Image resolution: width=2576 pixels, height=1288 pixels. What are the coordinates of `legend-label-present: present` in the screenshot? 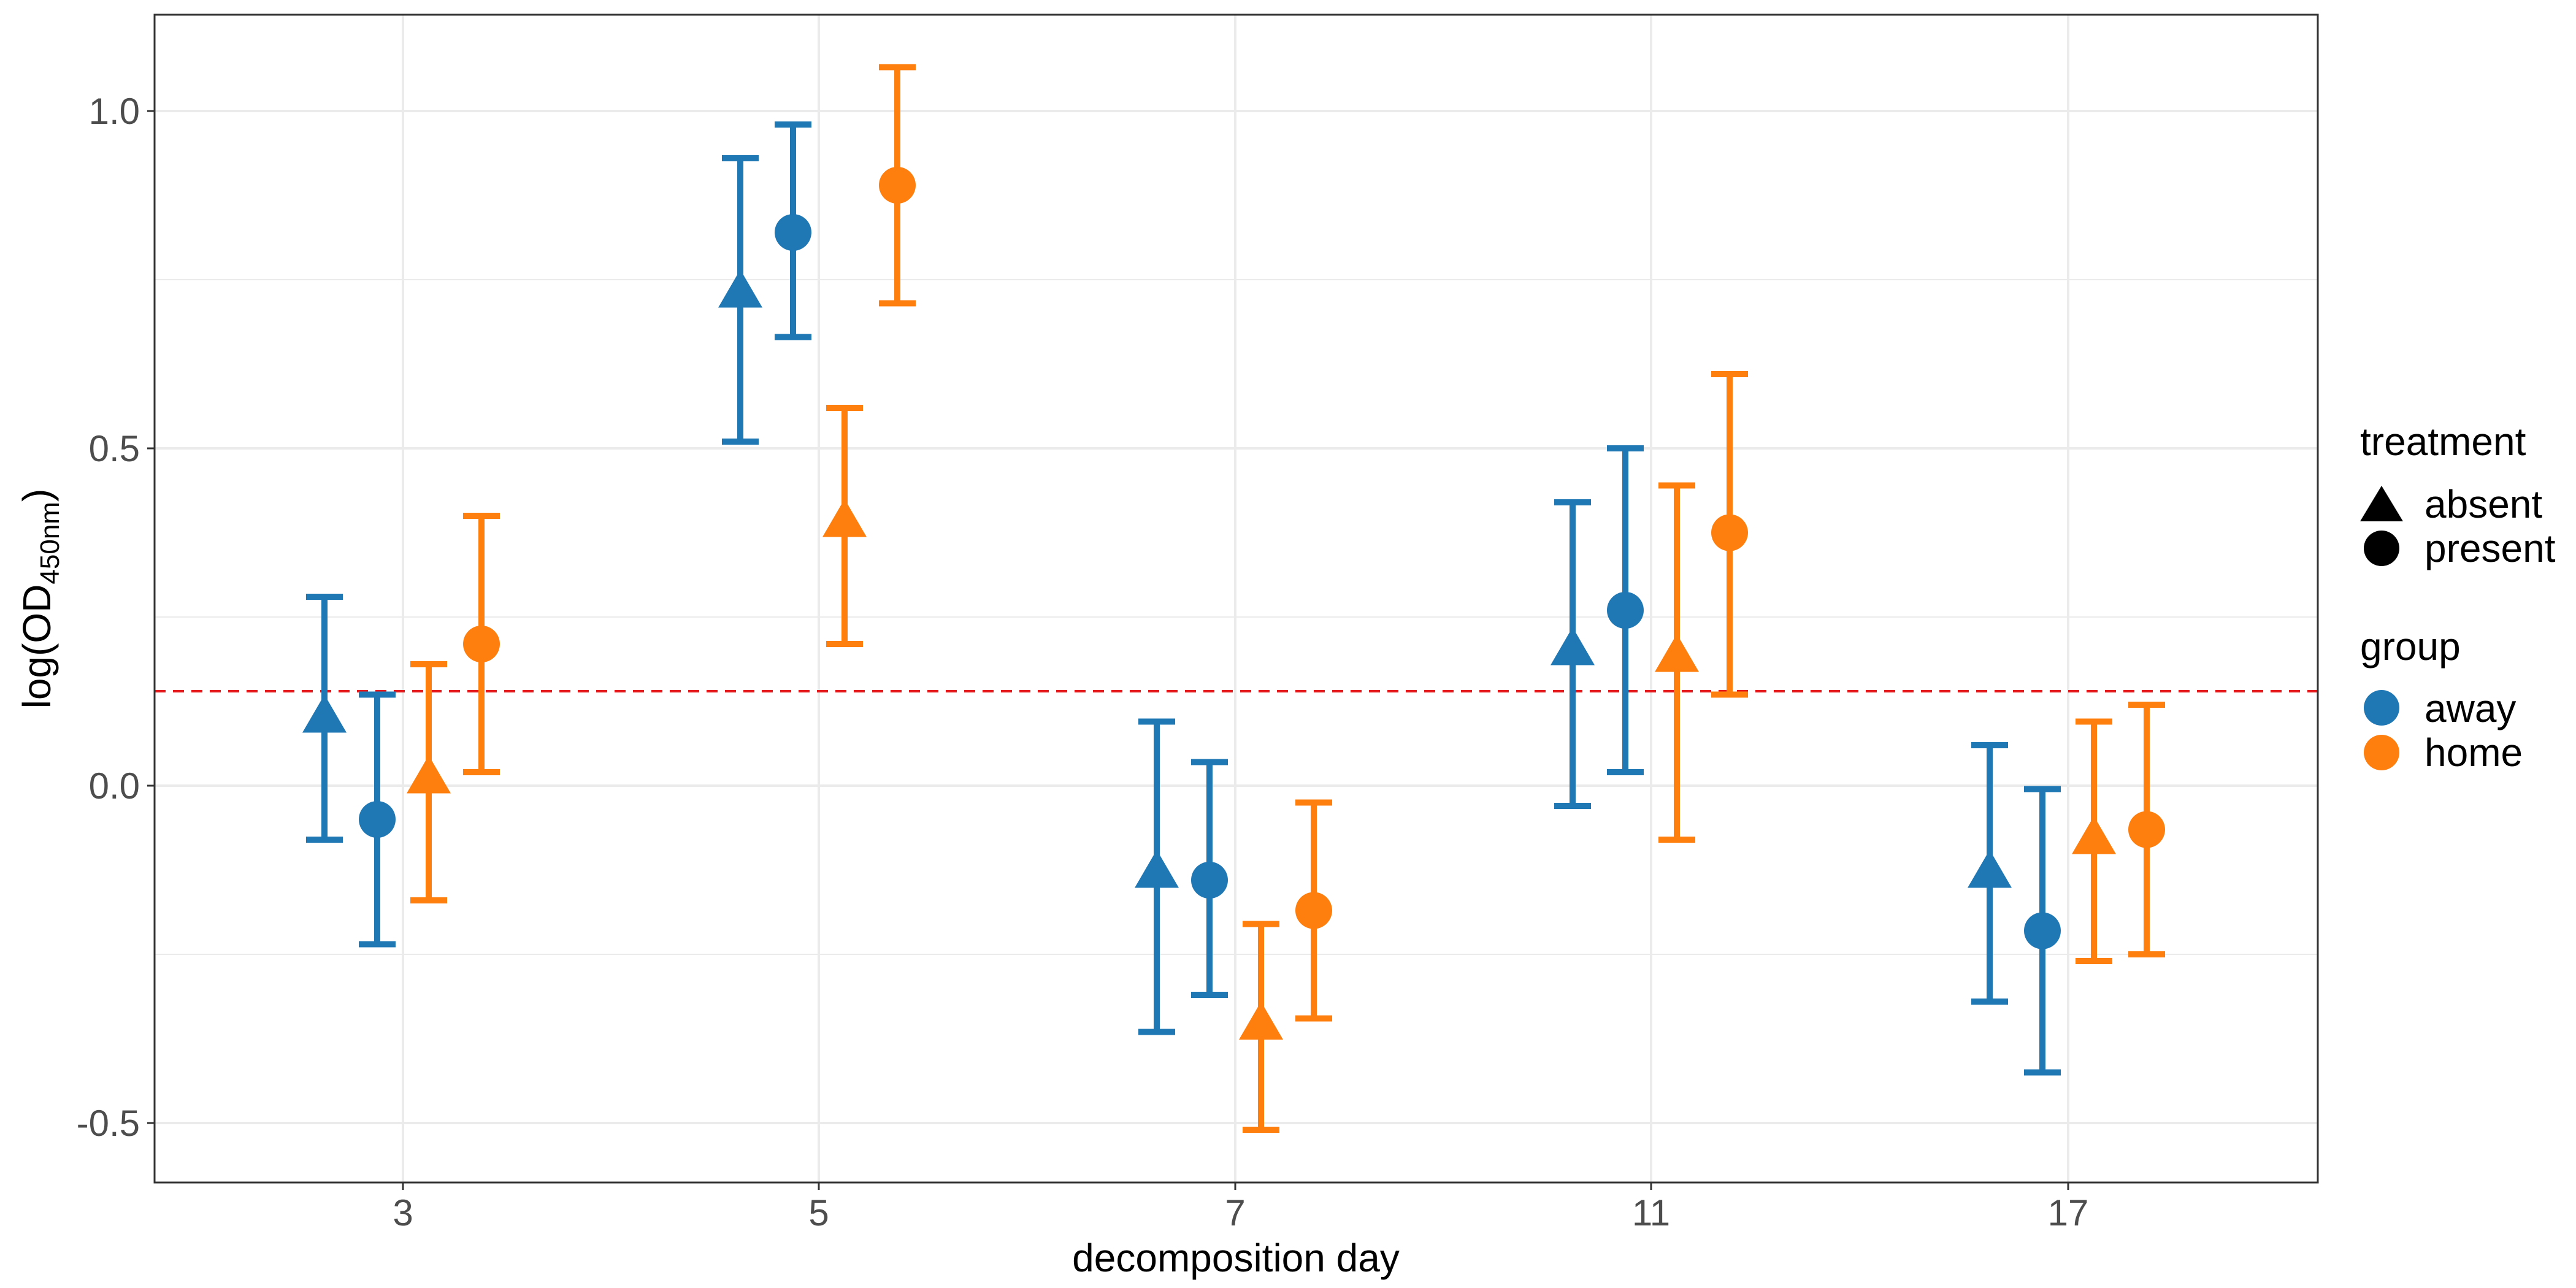 It's located at (2490, 548).